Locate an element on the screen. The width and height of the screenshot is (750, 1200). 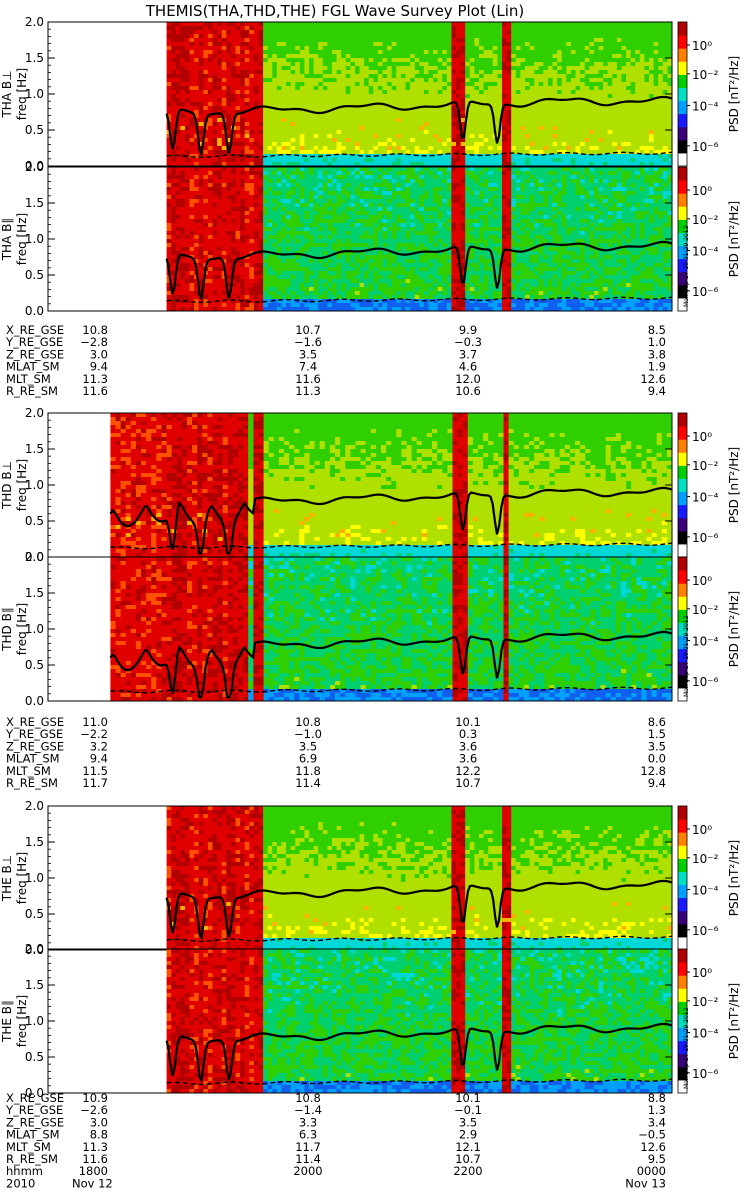
ephemeris-value: 3.5 is located at coordinates (308, 354).